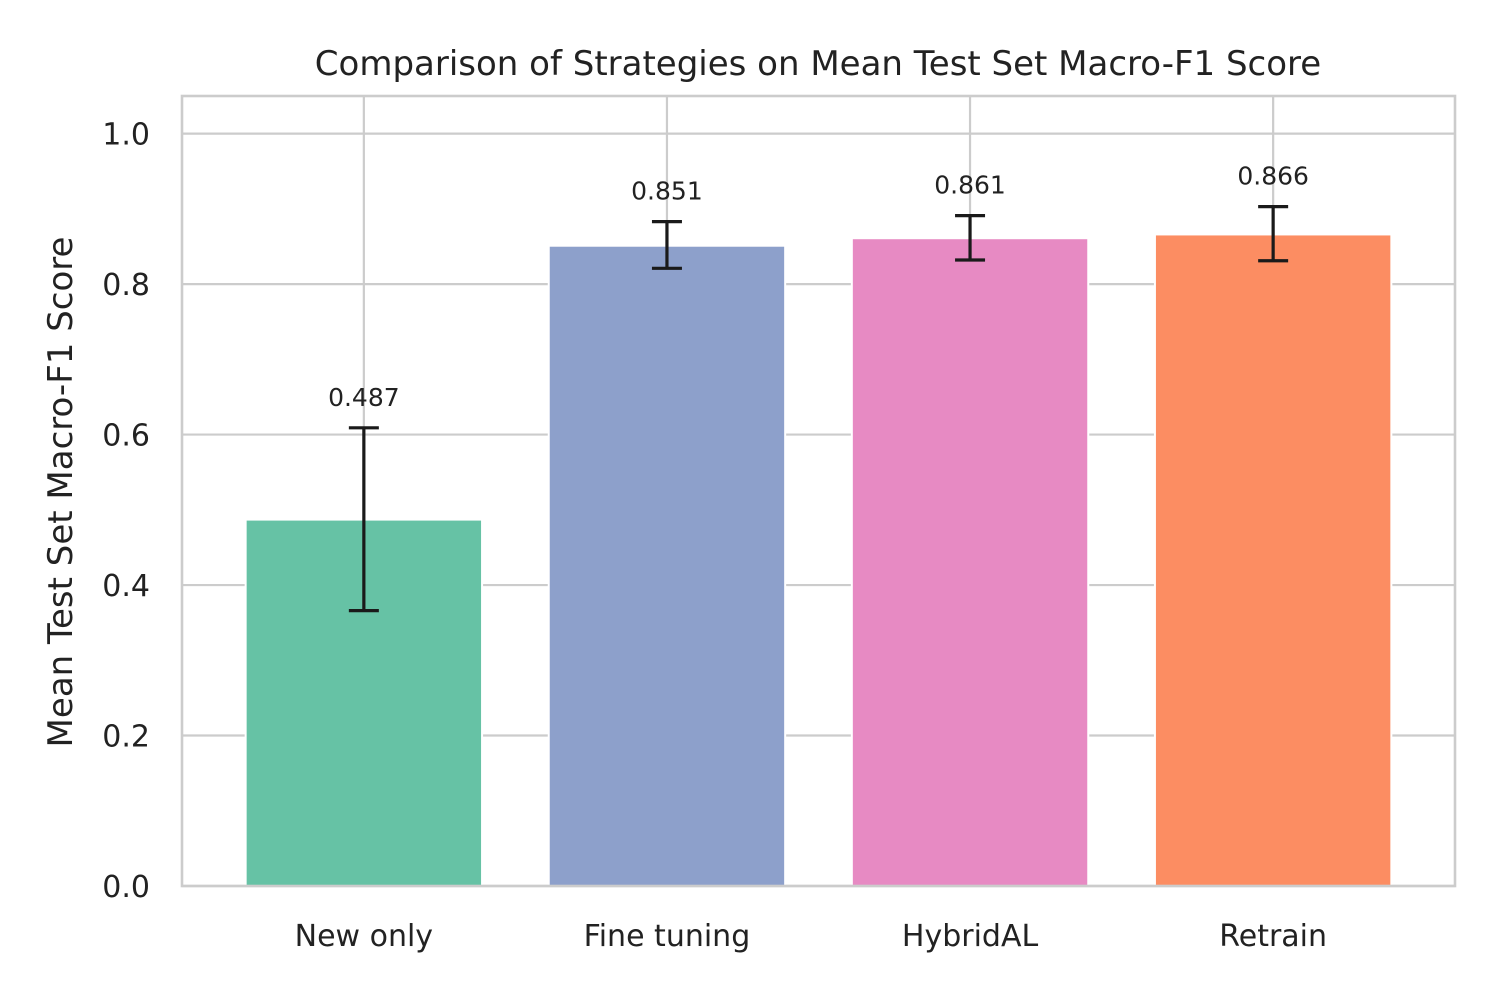  What do you see at coordinates (1273, 176) in the screenshot?
I see `data-label: 0.866` at bounding box center [1273, 176].